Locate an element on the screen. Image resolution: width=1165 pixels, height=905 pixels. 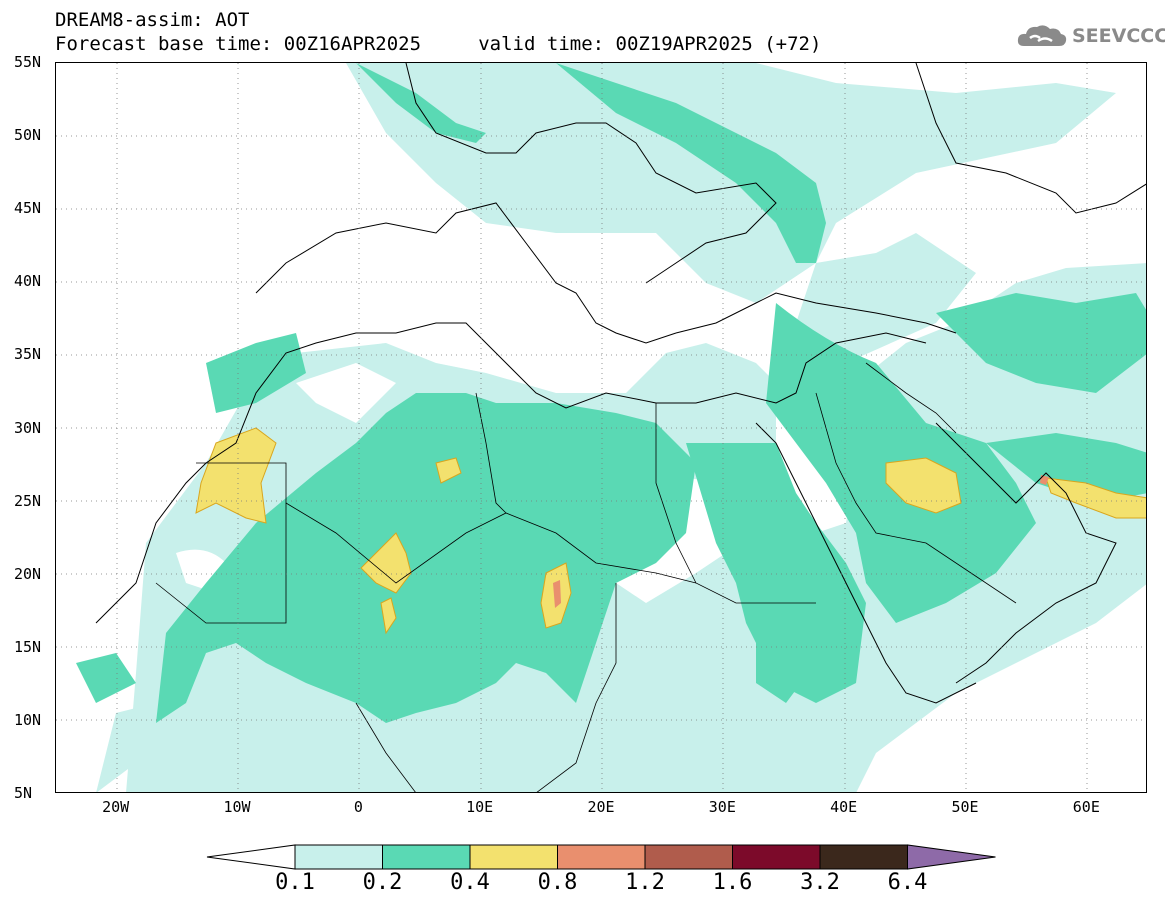
lat-tick-label: 5N is located at coordinates (23, 793).